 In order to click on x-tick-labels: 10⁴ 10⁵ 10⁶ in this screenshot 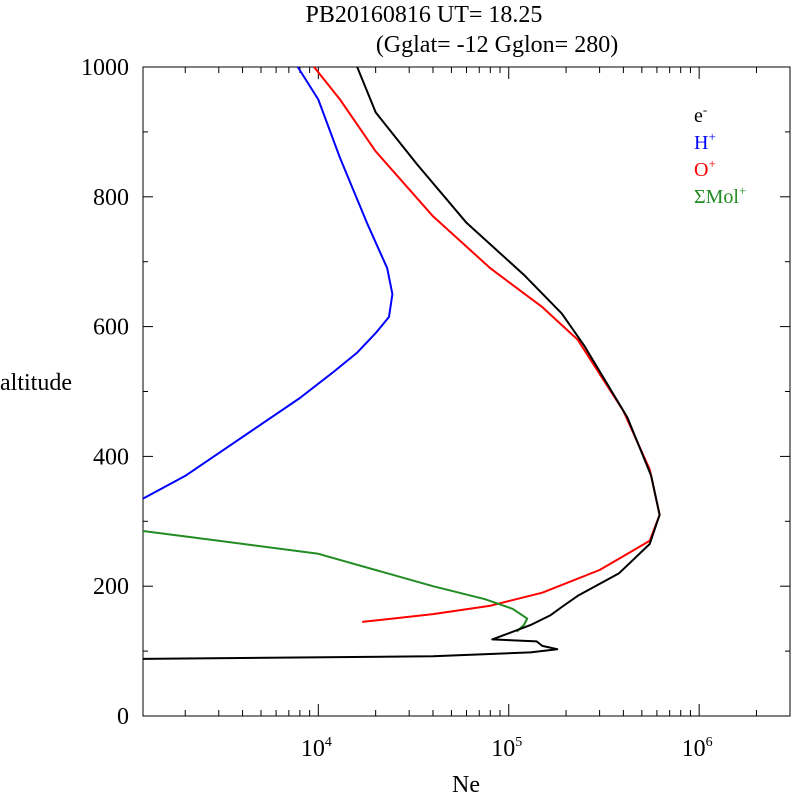, I will do `click(507, 748)`.